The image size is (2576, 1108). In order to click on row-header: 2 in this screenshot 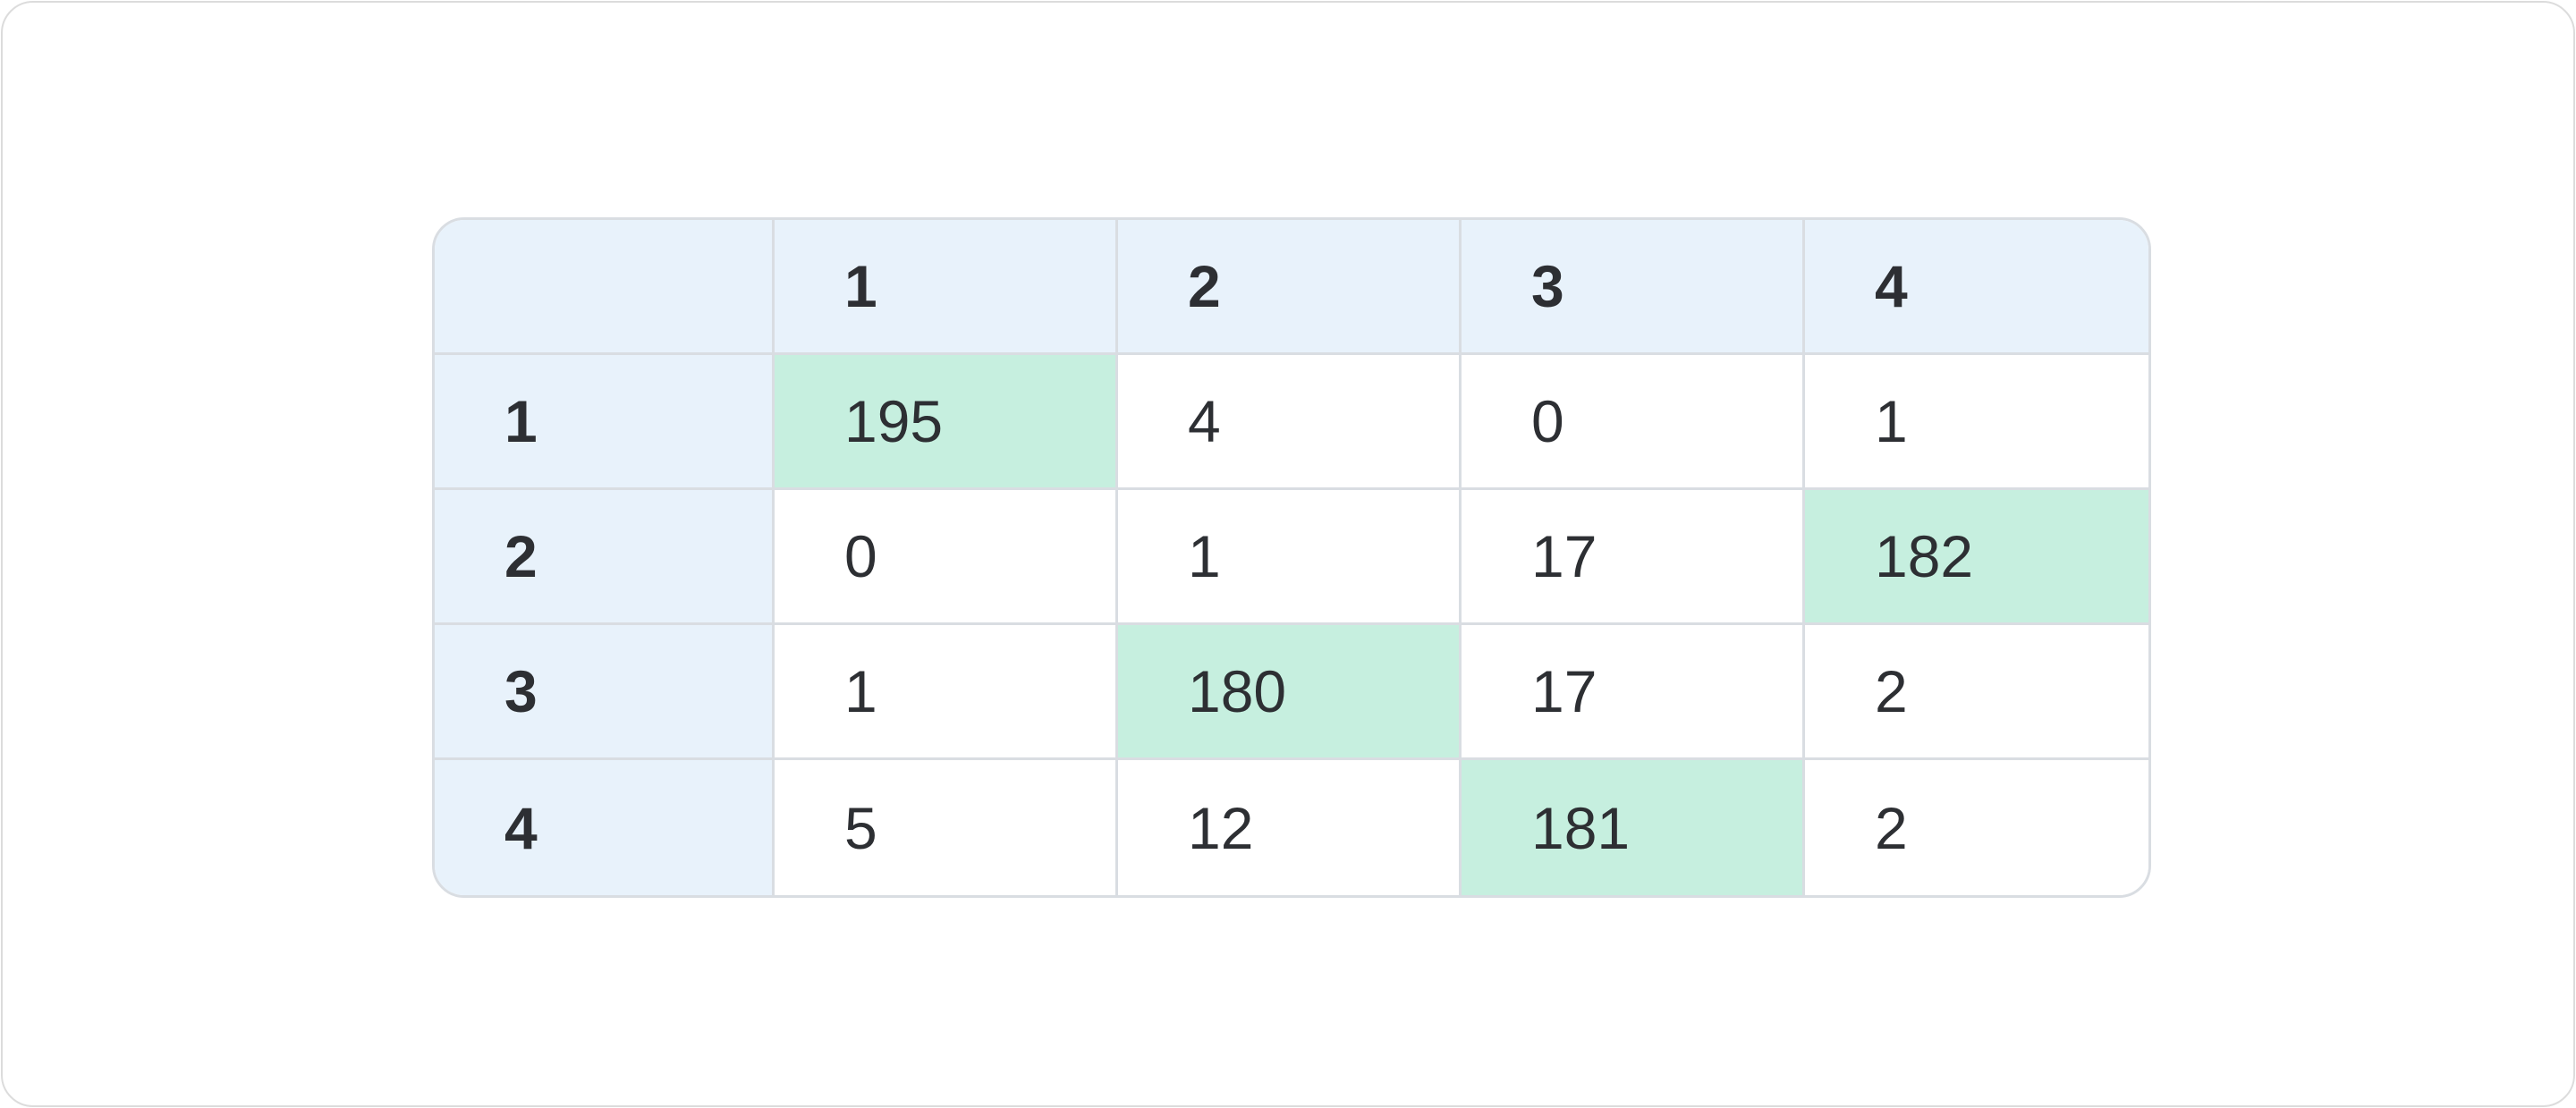, I will do `click(605, 557)`.